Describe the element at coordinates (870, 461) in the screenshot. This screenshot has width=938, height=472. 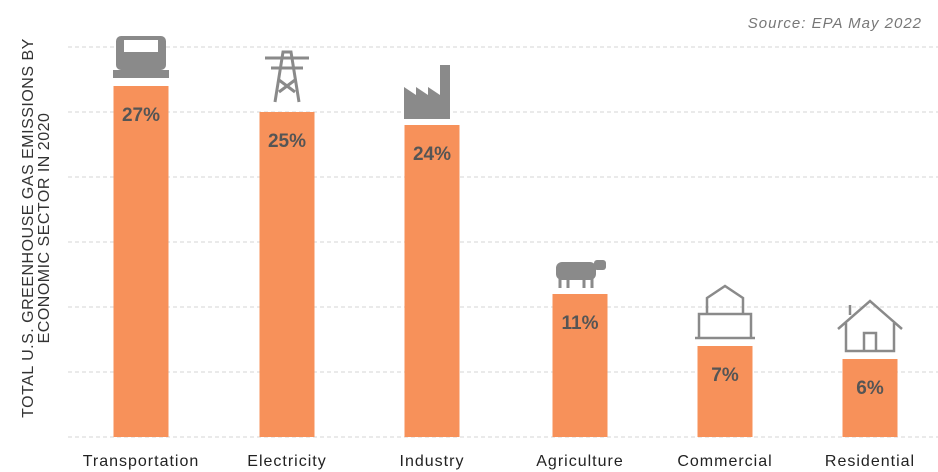
I see `x-tick-label: Residential` at that location.